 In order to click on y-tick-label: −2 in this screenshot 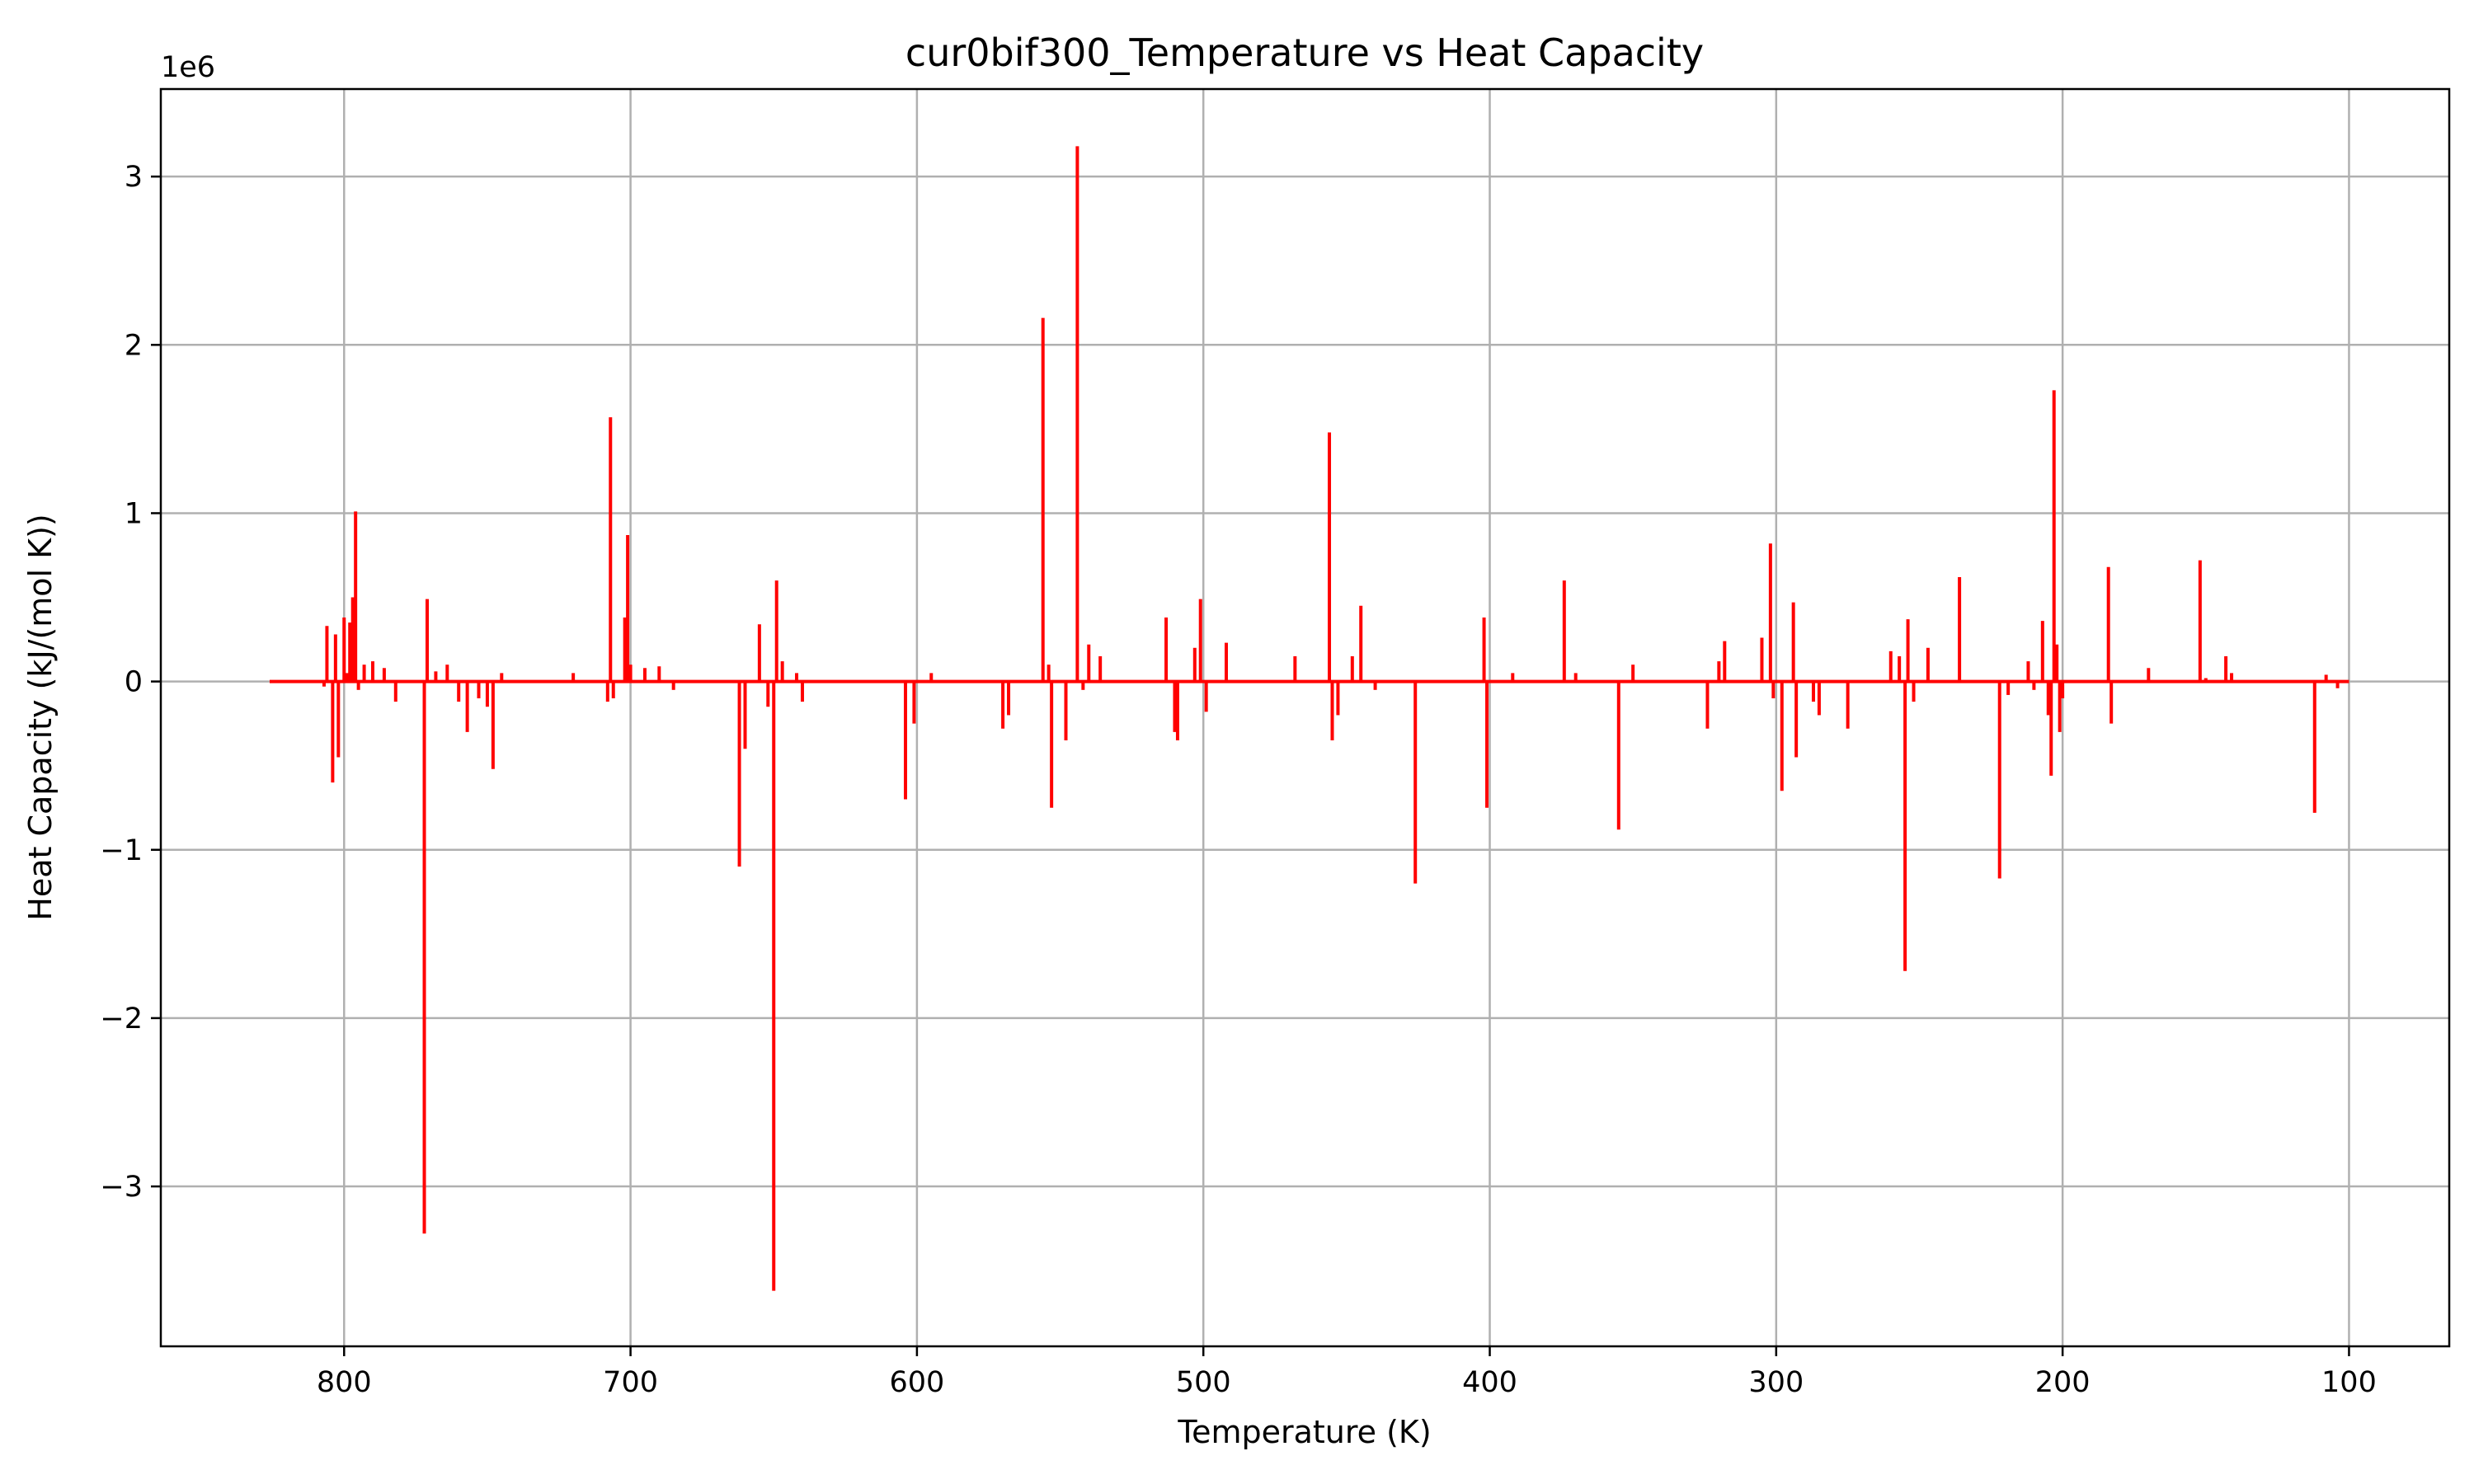, I will do `click(121, 1019)`.